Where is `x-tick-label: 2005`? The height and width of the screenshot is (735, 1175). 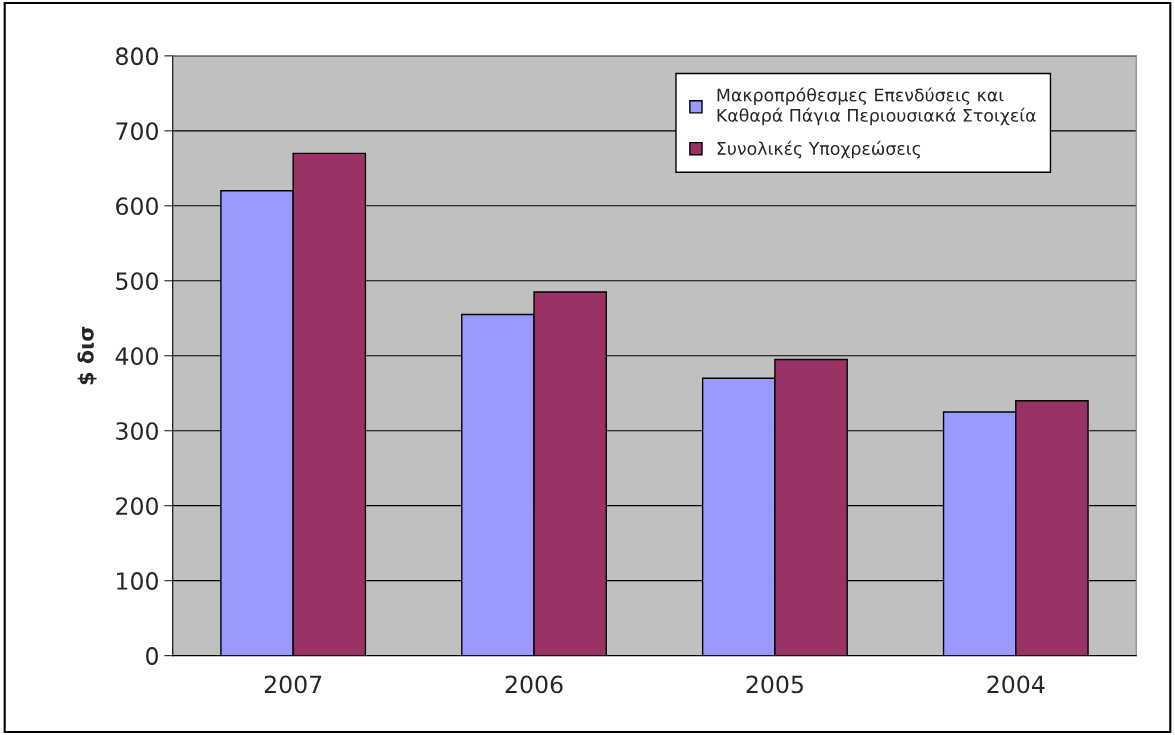
x-tick-label: 2005 is located at coordinates (774, 684).